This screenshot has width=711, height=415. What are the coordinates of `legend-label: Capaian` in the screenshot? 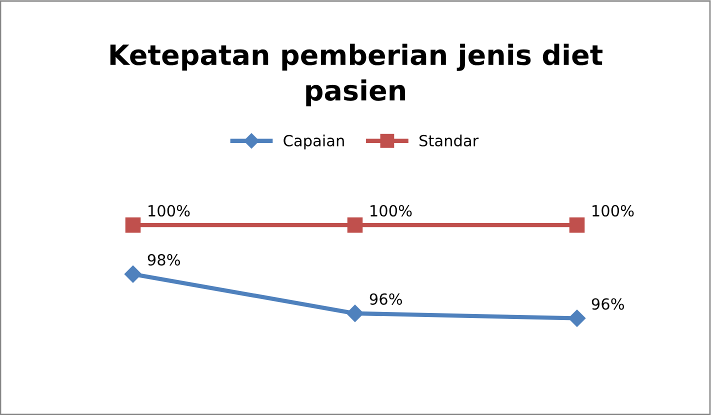 It's located at (314, 142).